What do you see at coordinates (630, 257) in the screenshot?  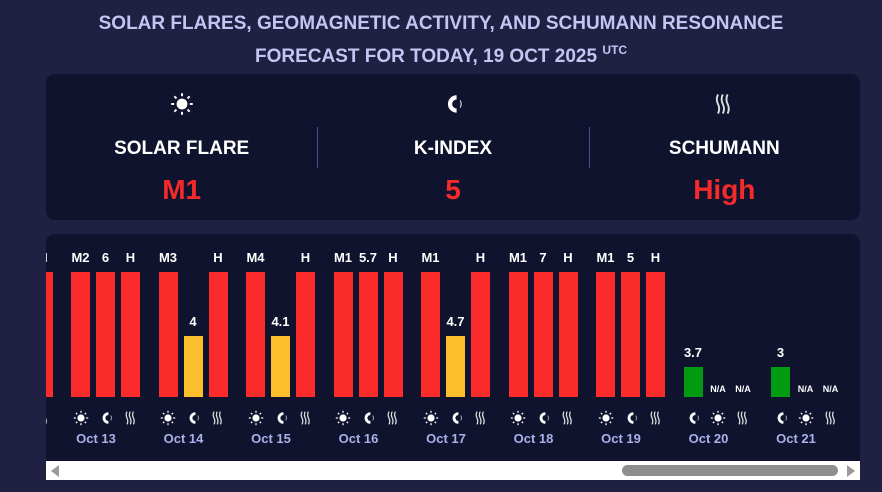 I see `bar-value-label: 5` at bounding box center [630, 257].